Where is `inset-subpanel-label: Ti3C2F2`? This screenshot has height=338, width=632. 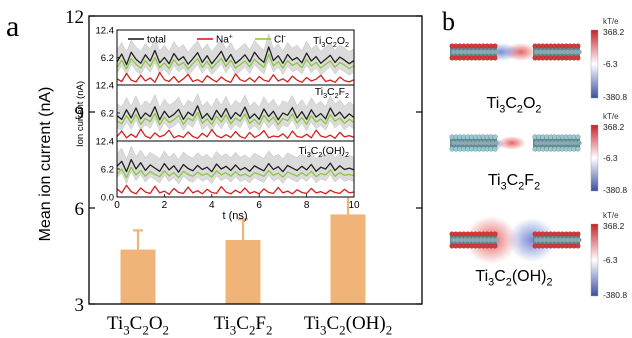
inset-subpanel-label: Ti3C2F2 is located at coordinates (332, 93).